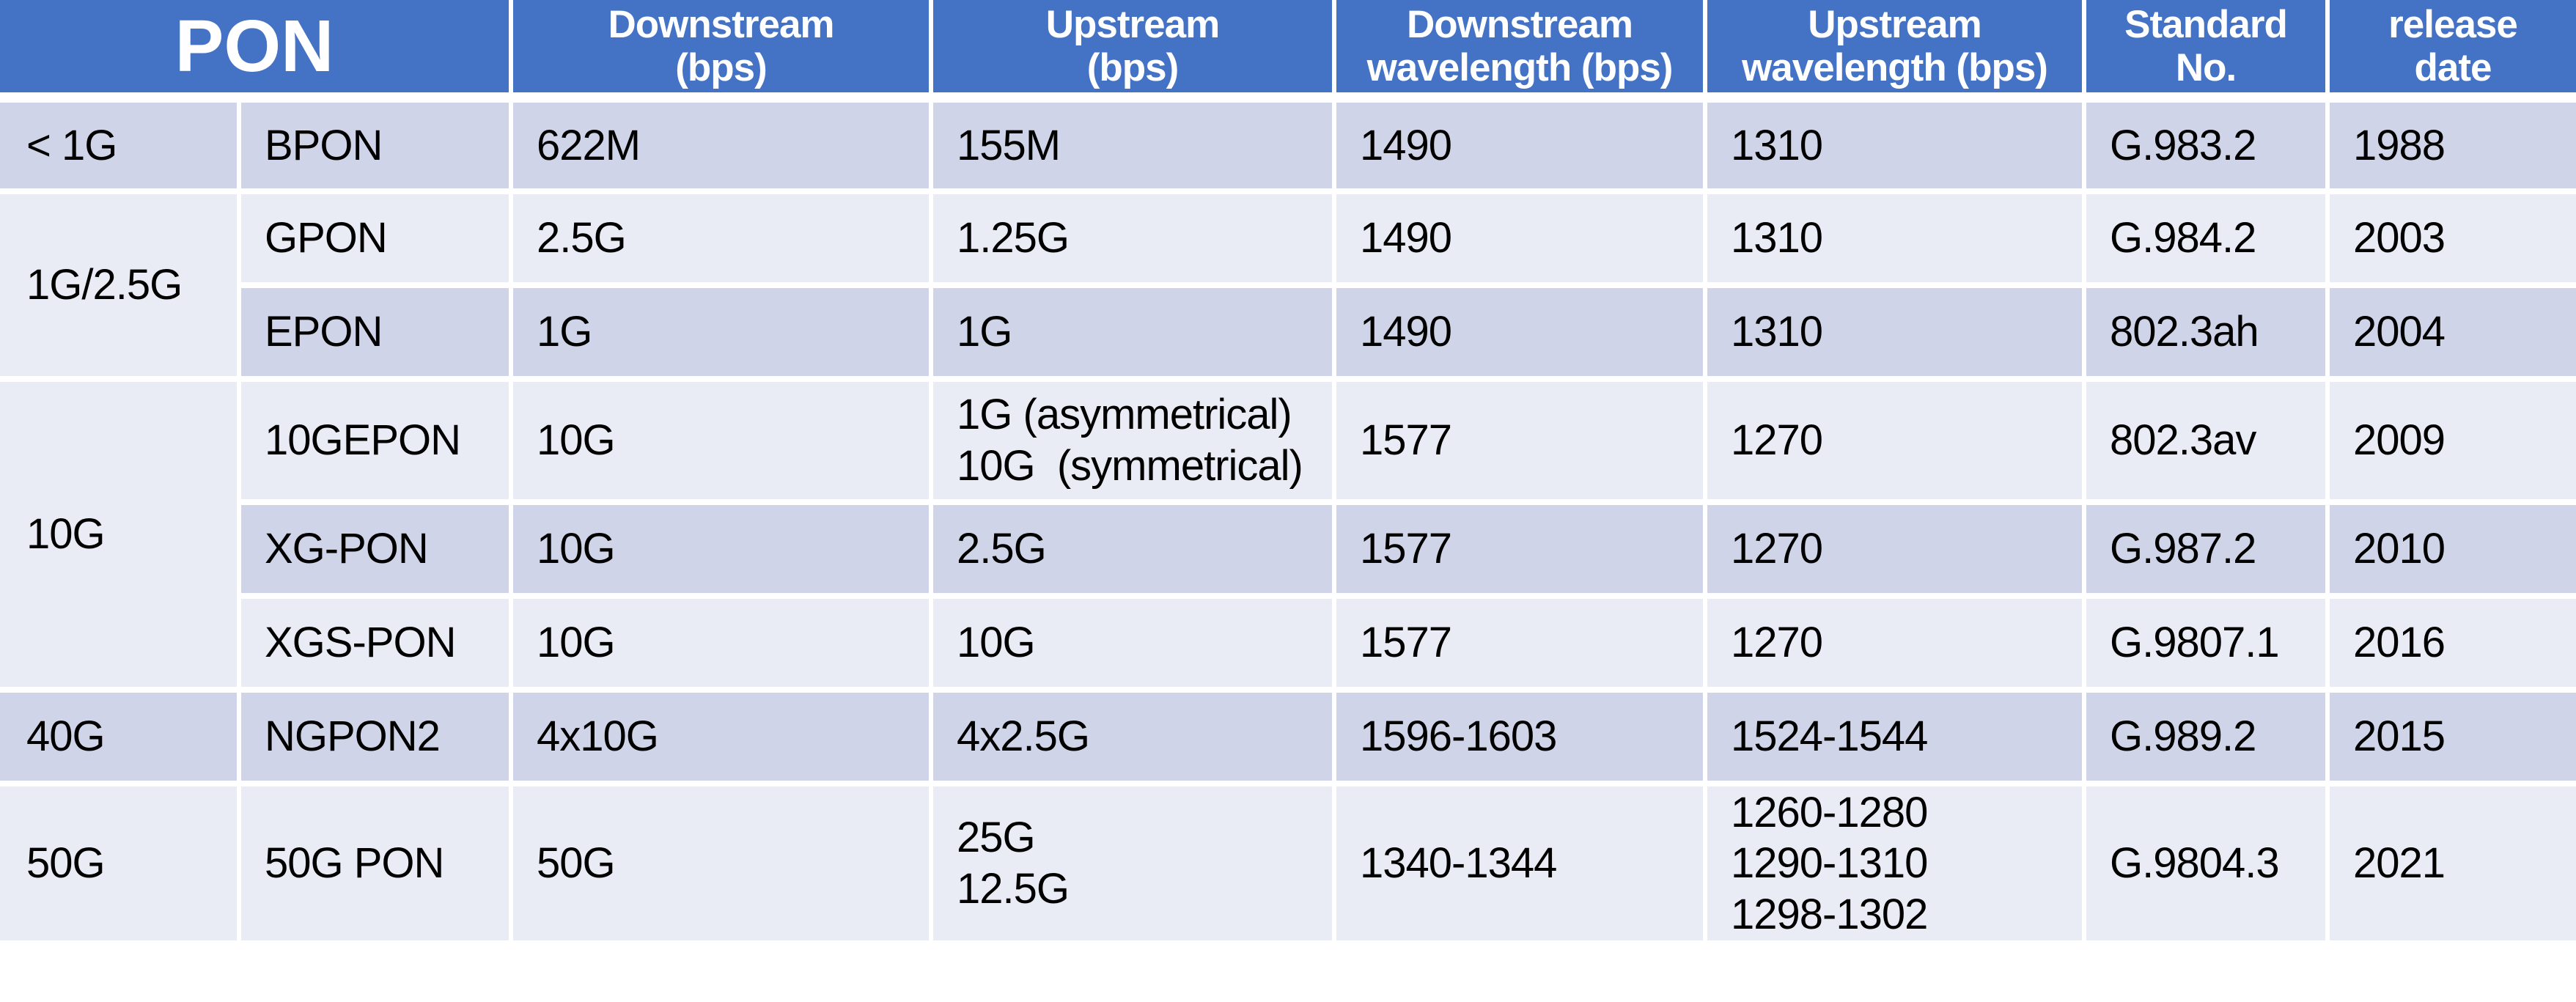 The width and height of the screenshot is (2576, 1002). What do you see at coordinates (721, 863) in the screenshot?
I see `downstream-cell: 50G` at bounding box center [721, 863].